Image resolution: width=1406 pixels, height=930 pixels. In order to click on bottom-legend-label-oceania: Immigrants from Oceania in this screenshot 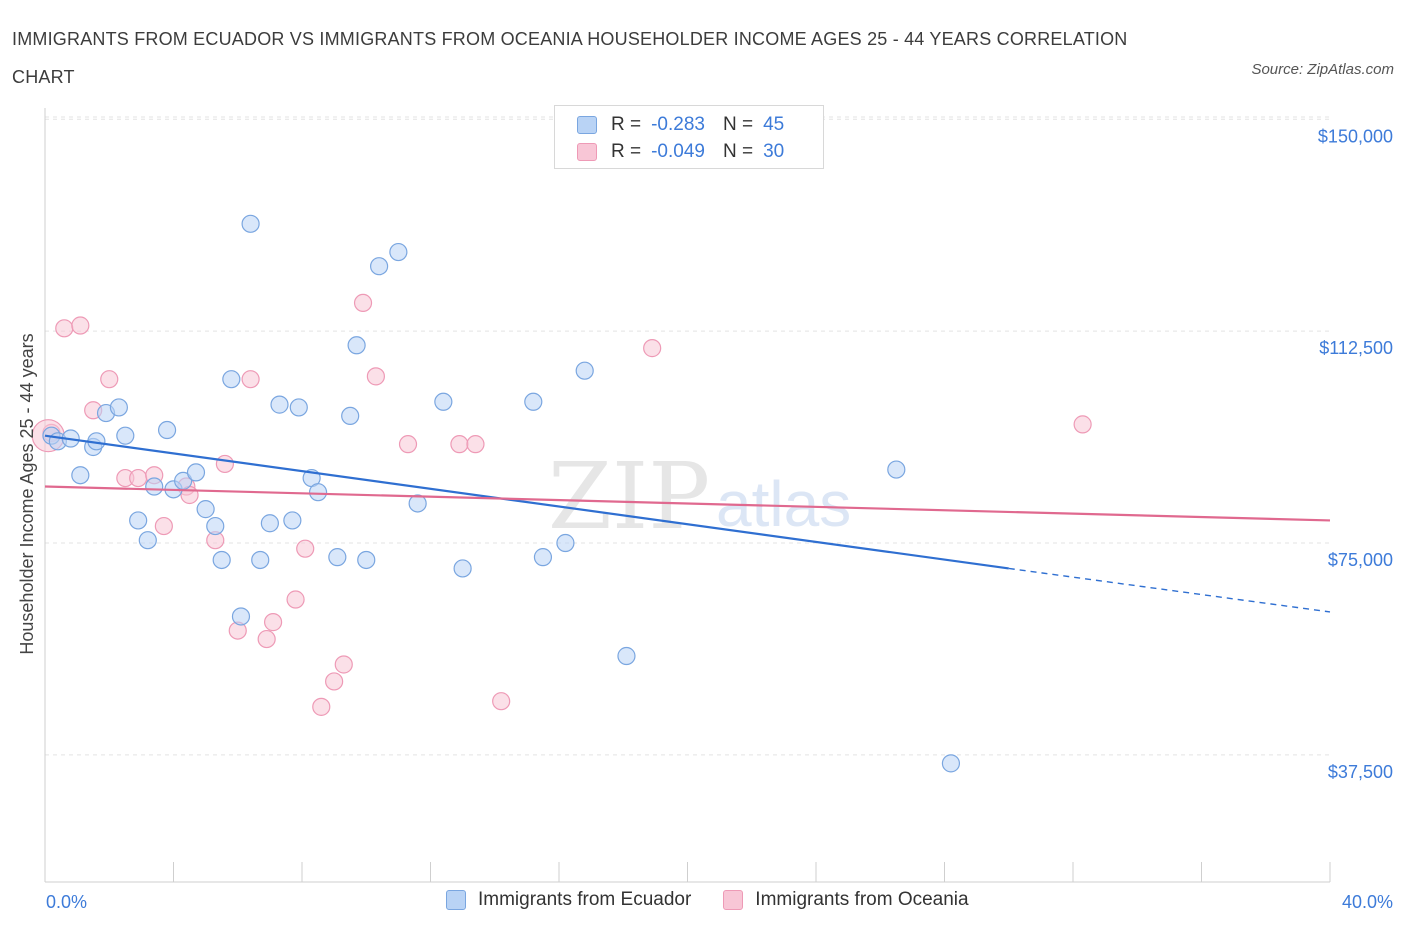, I will do `click(862, 899)`.